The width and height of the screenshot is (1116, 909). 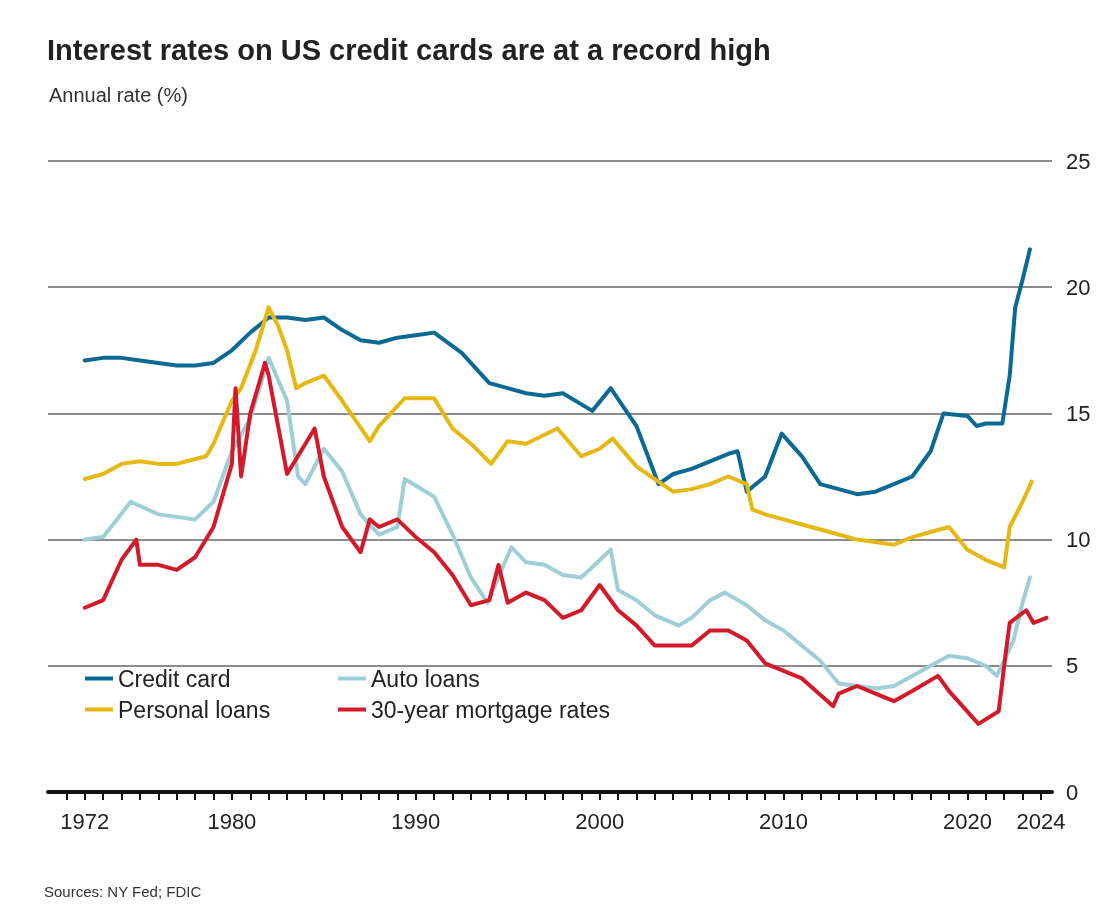 I want to click on y-tick-label: 15, so click(x=1078, y=413).